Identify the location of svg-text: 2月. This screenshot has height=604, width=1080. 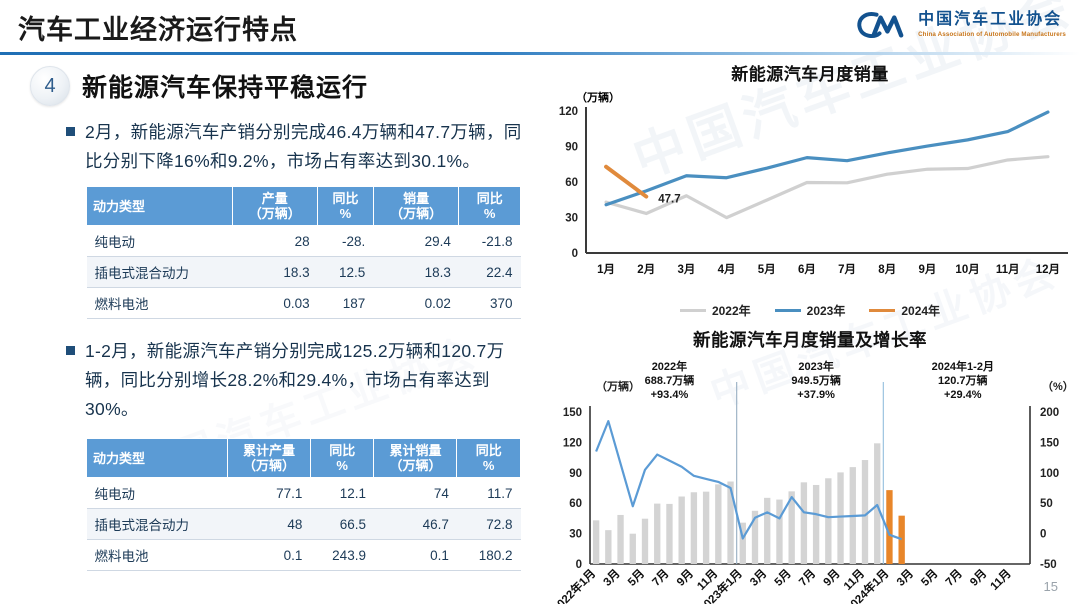
(646, 269).